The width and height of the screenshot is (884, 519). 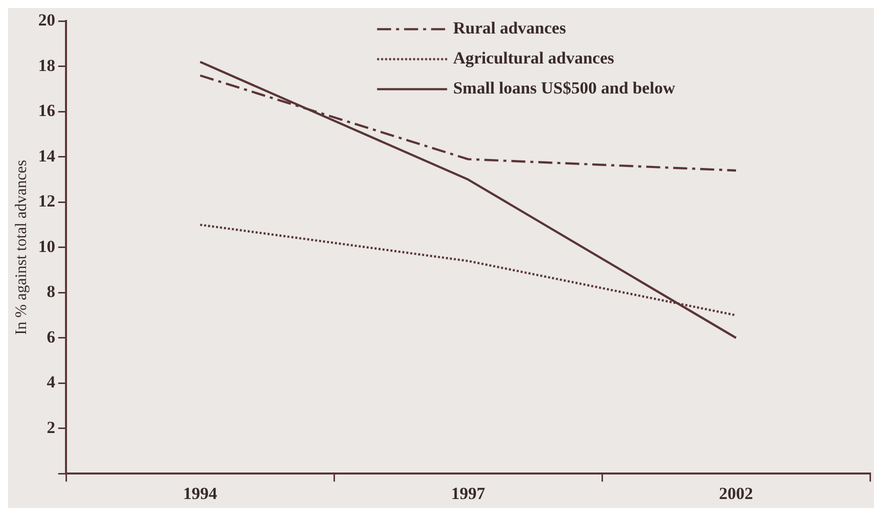 I want to click on x-tick-label: 1997, so click(x=468, y=494).